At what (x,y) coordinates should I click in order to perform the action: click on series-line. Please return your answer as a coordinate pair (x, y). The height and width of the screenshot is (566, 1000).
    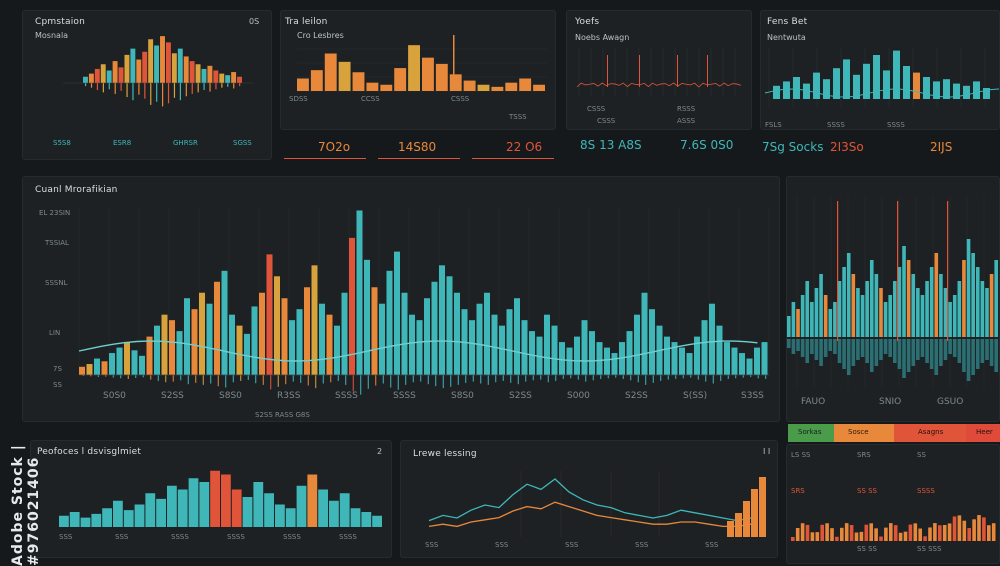
    Looking at the image, I should click on (590, 500).